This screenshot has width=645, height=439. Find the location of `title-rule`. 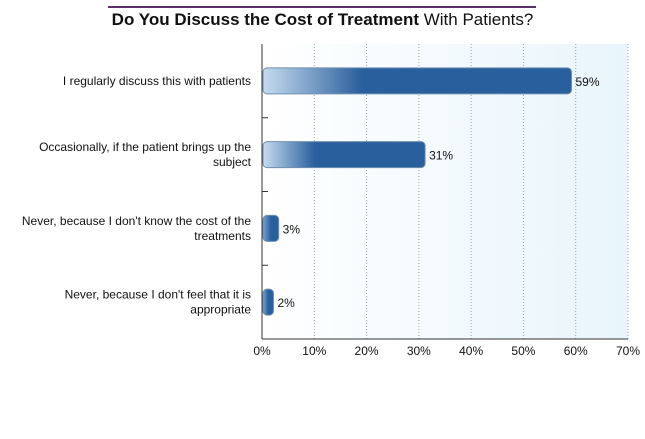

title-rule is located at coordinates (322, 7).